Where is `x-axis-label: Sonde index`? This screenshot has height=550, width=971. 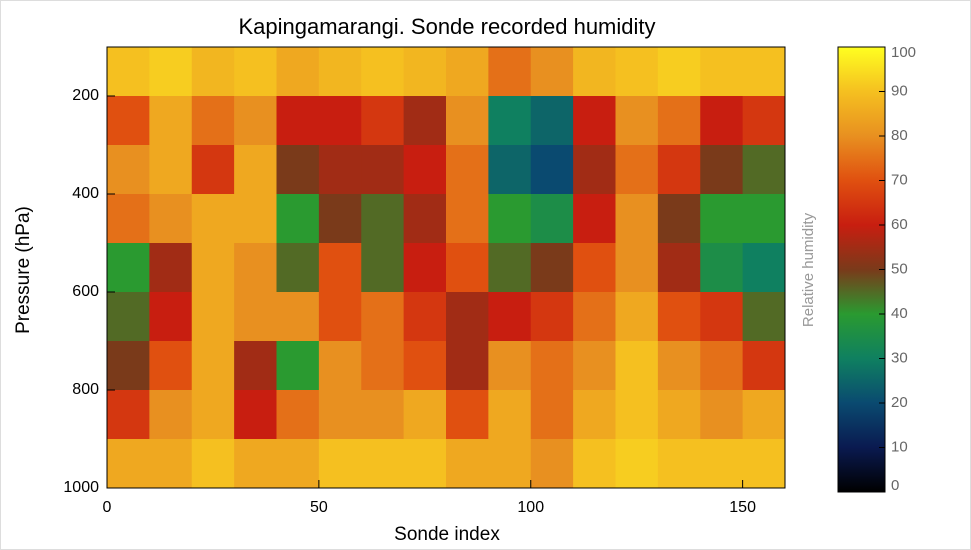
x-axis-label: Sonde index is located at coordinates (447, 534).